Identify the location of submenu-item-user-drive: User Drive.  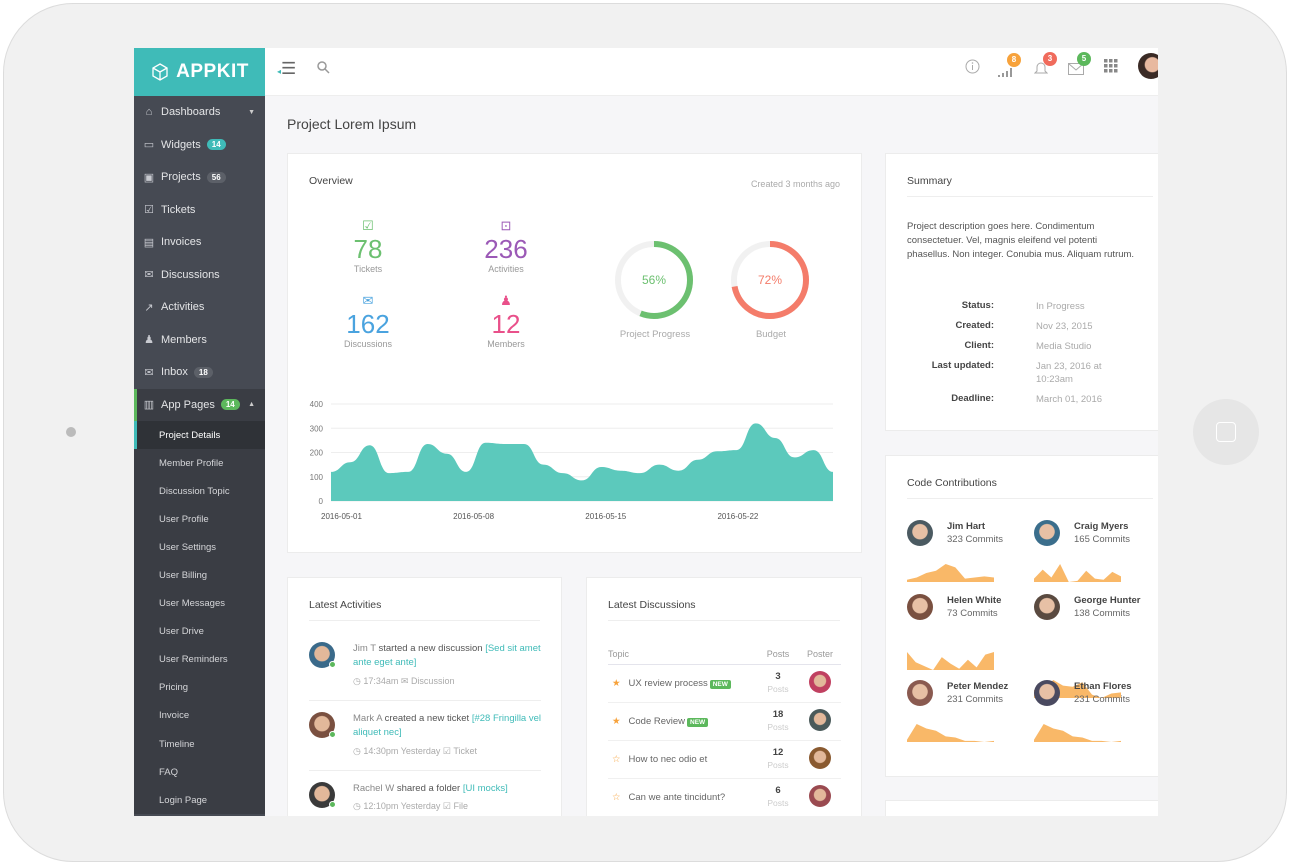
(181, 632).